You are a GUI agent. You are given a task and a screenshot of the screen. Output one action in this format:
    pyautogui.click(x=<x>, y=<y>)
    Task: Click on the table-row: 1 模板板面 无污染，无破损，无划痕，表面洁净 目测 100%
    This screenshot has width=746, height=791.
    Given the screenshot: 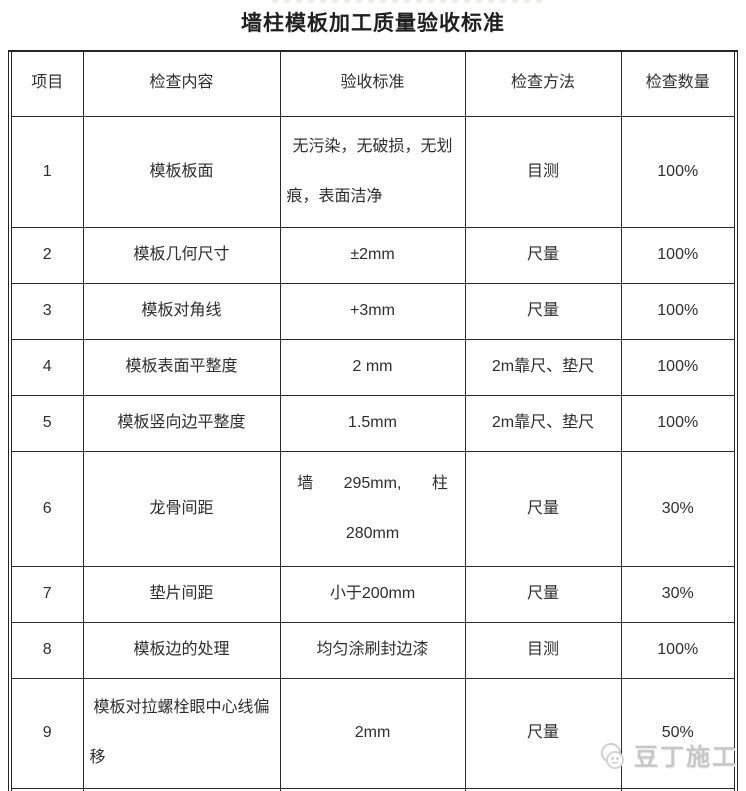 What is the action you would take?
    pyautogui.click(x=373, y=171)
    